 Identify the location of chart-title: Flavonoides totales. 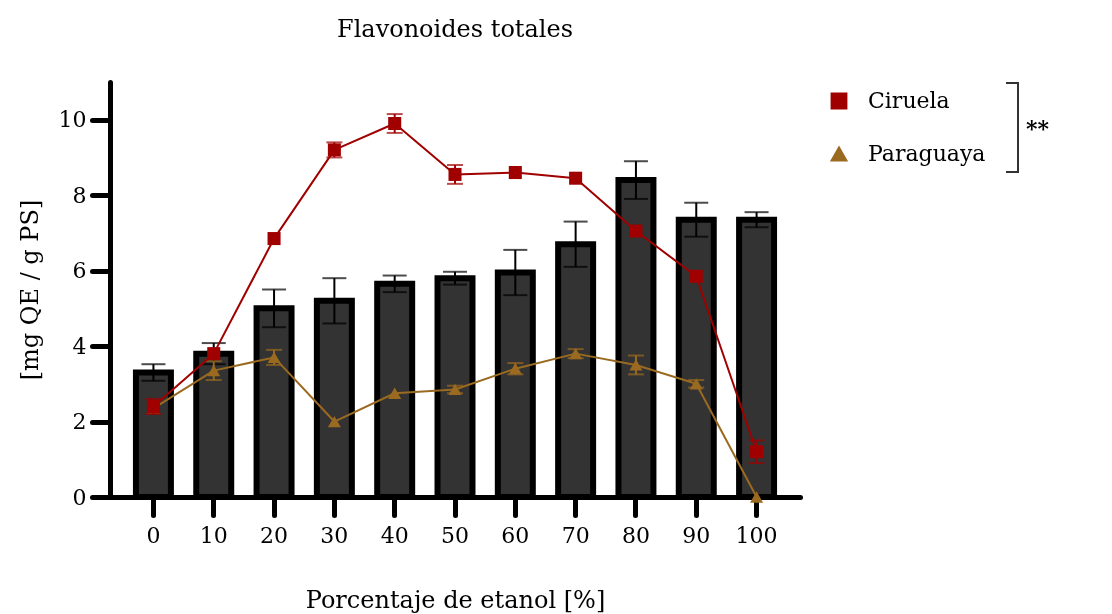
(455, 29).